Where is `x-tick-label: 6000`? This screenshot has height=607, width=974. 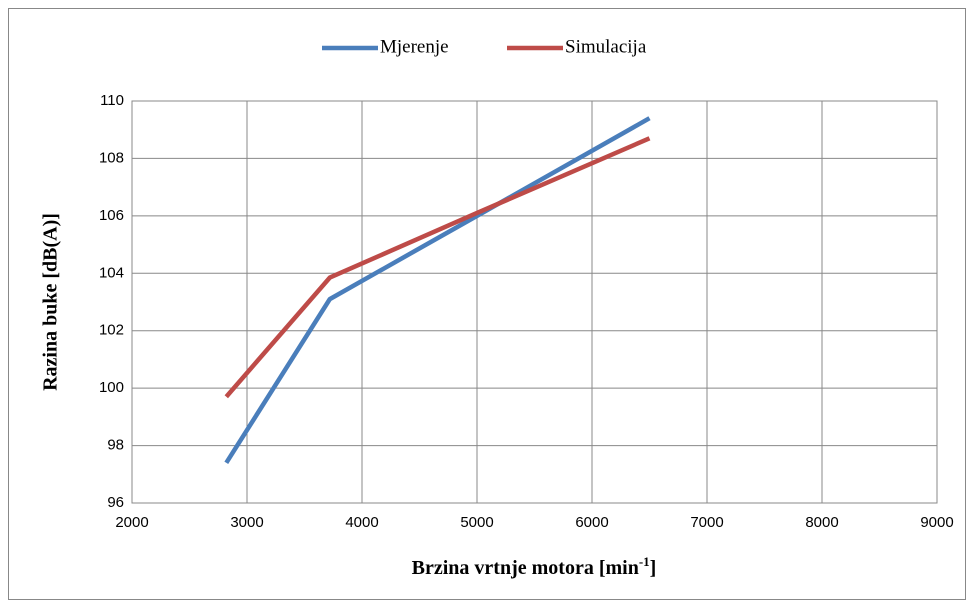
x-tick-label: 6000 is located at coordinates (591, 522).